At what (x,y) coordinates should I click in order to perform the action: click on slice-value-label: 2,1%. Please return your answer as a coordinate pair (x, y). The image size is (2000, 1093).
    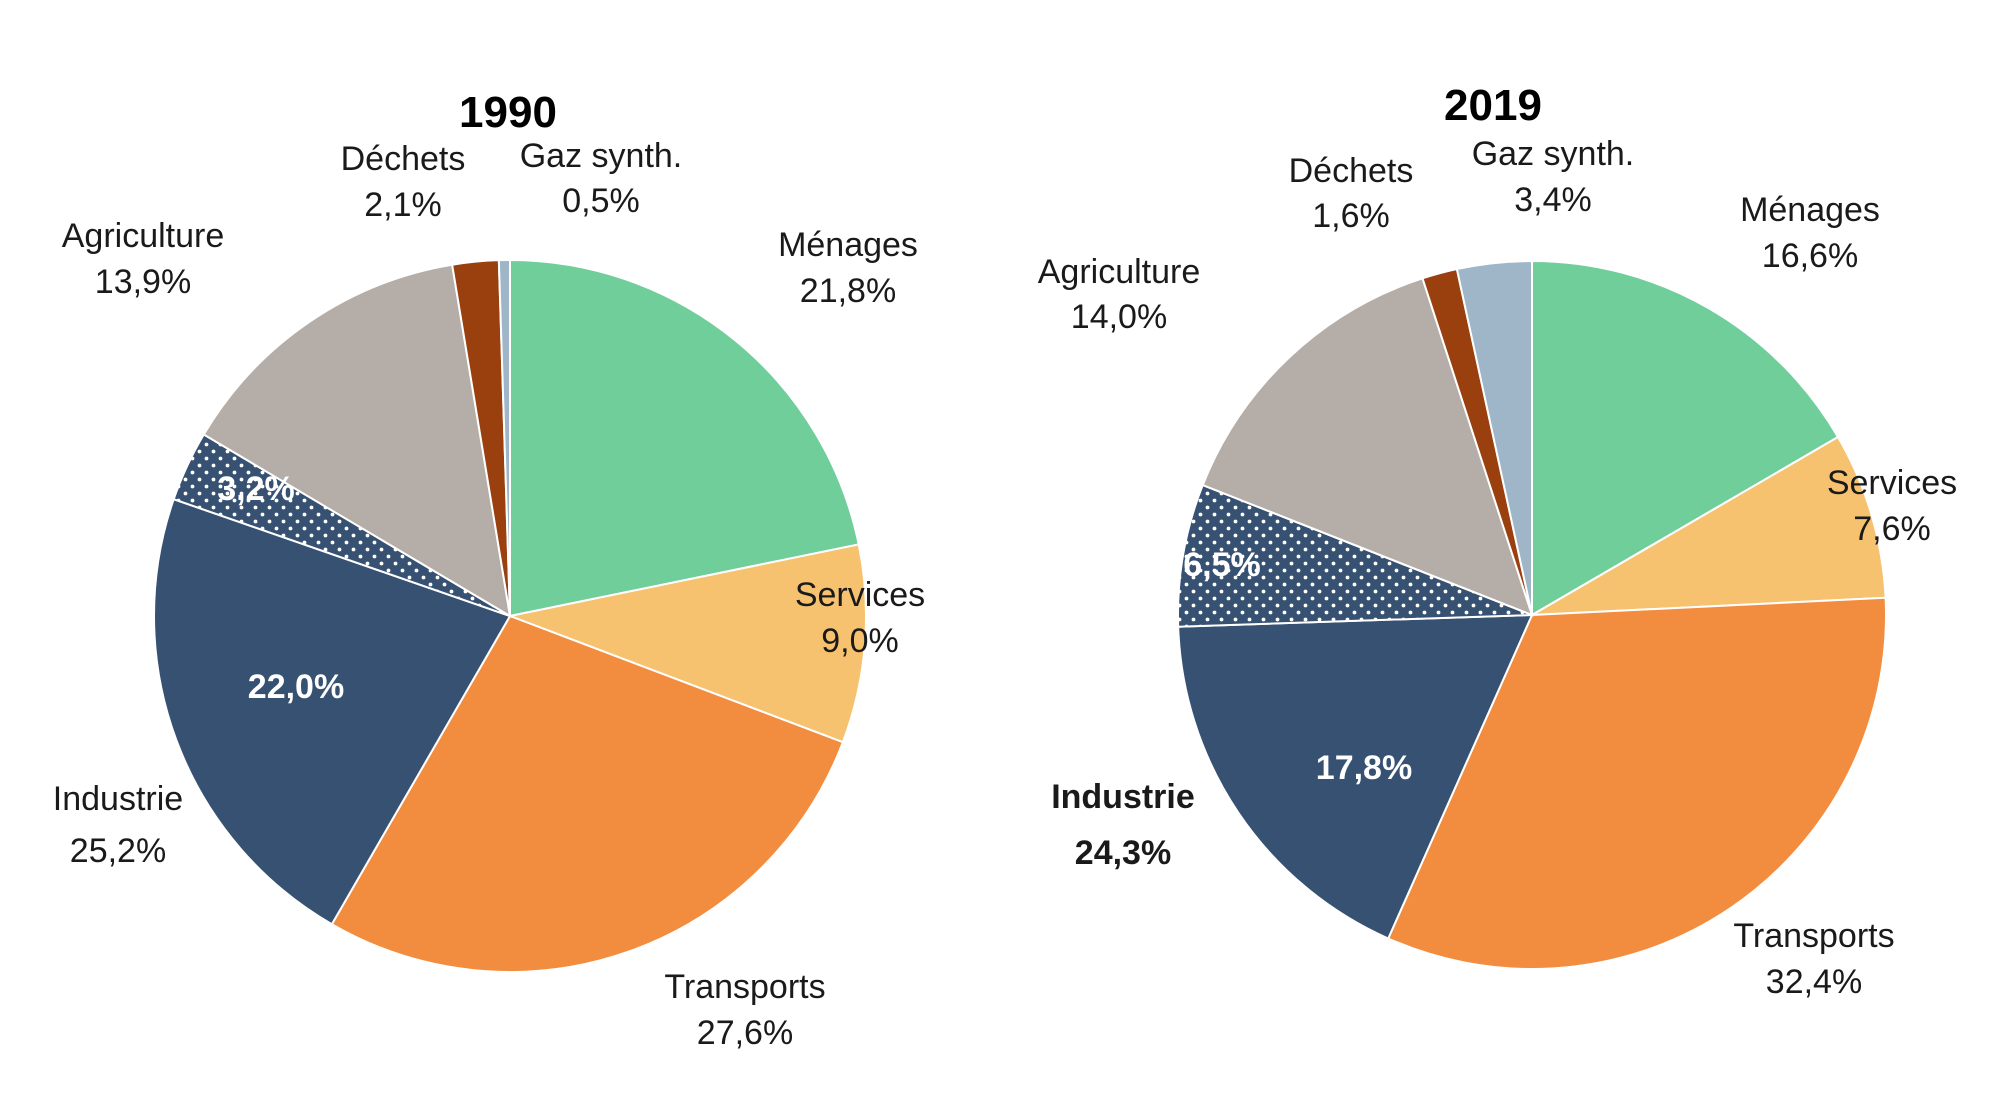
    Looking at the image, I should click on (403, 205).